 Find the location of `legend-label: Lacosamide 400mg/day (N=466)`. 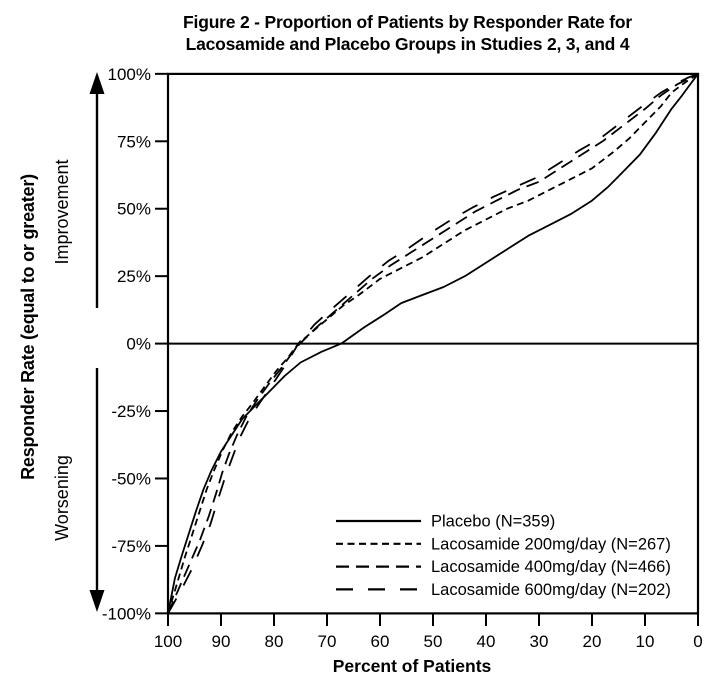

legend-label: Lacosamide 400mg/day (N=466) is located at coordinates (551, 567).